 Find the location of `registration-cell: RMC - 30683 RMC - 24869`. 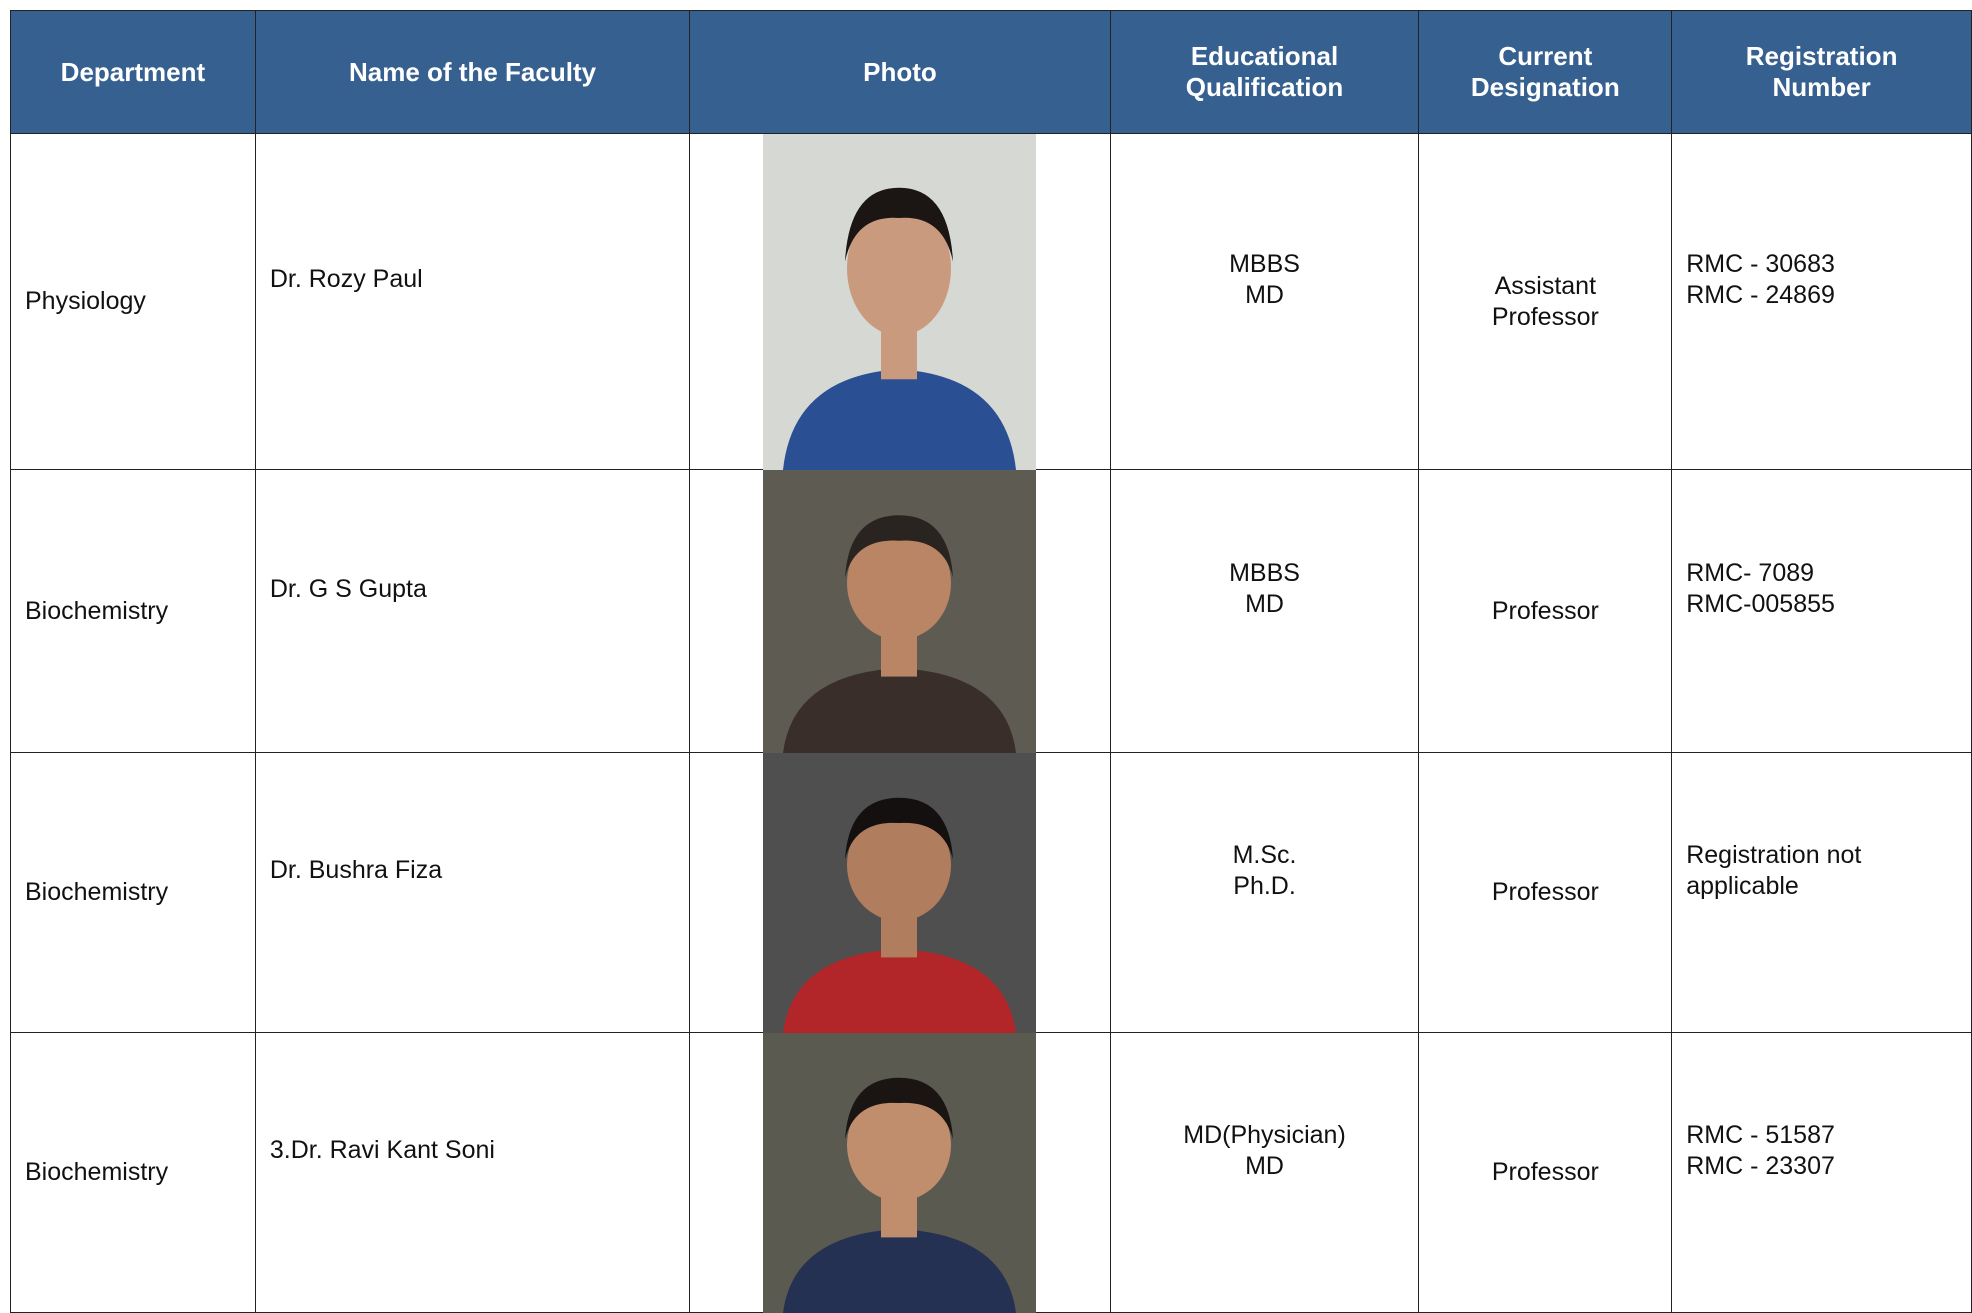

registration-cell: RMC - 30683 RMC - 24869 is located at coordinates (1821, 301).